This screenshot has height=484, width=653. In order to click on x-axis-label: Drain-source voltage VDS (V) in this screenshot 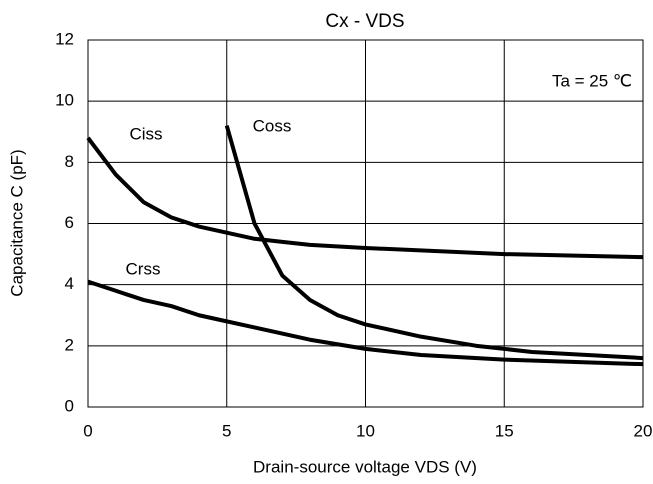, I will do `click(365, 466)`.